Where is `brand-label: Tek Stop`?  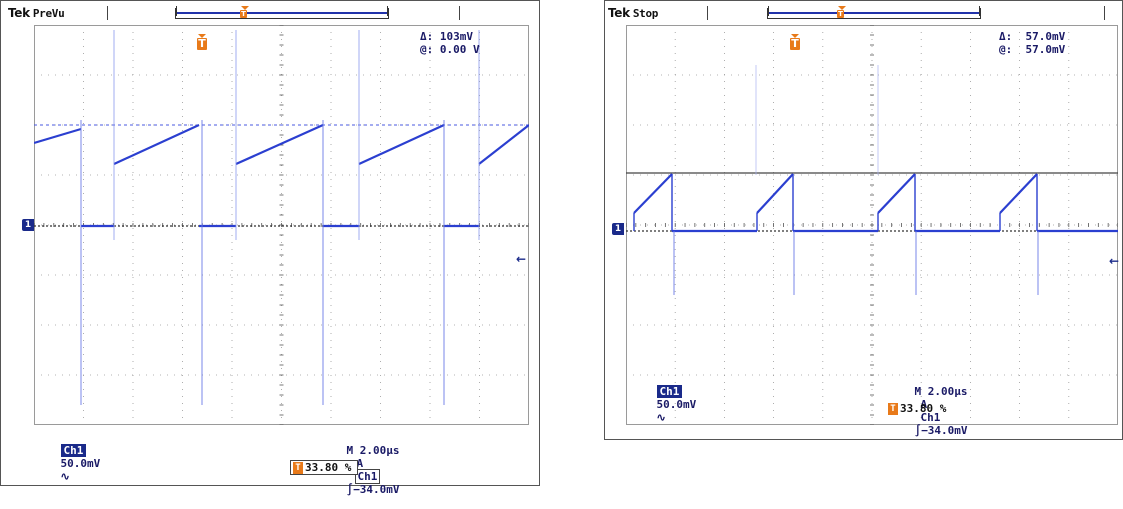 brand-label: Tek Stop is located at coordinates (633, 13).